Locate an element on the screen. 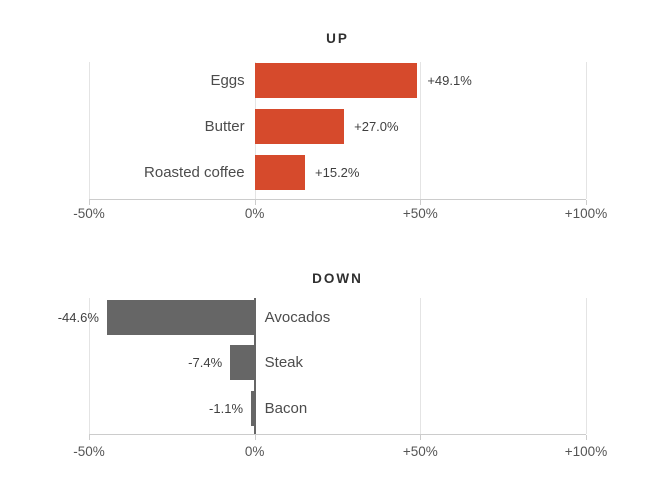  chart-up-title: UP is located at coordinates (337, 38).